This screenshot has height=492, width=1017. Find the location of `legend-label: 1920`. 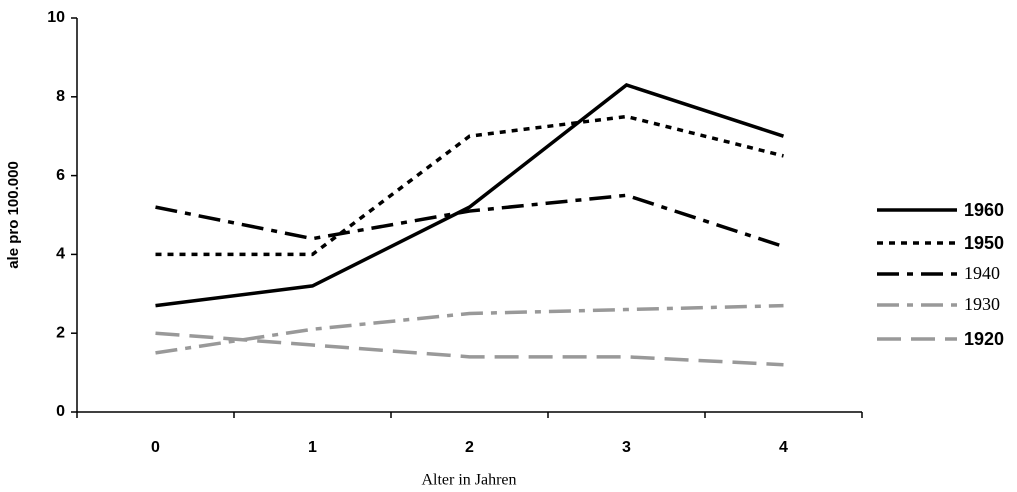

legend-label: 1920 is located at coordinates (984, 339).